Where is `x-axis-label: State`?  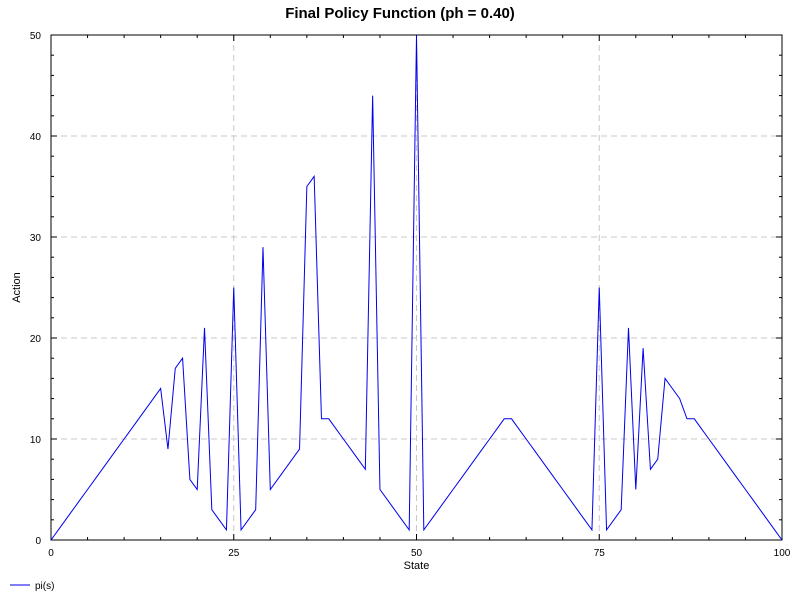 x-axis-label: State is located at coordinates (417, 566).